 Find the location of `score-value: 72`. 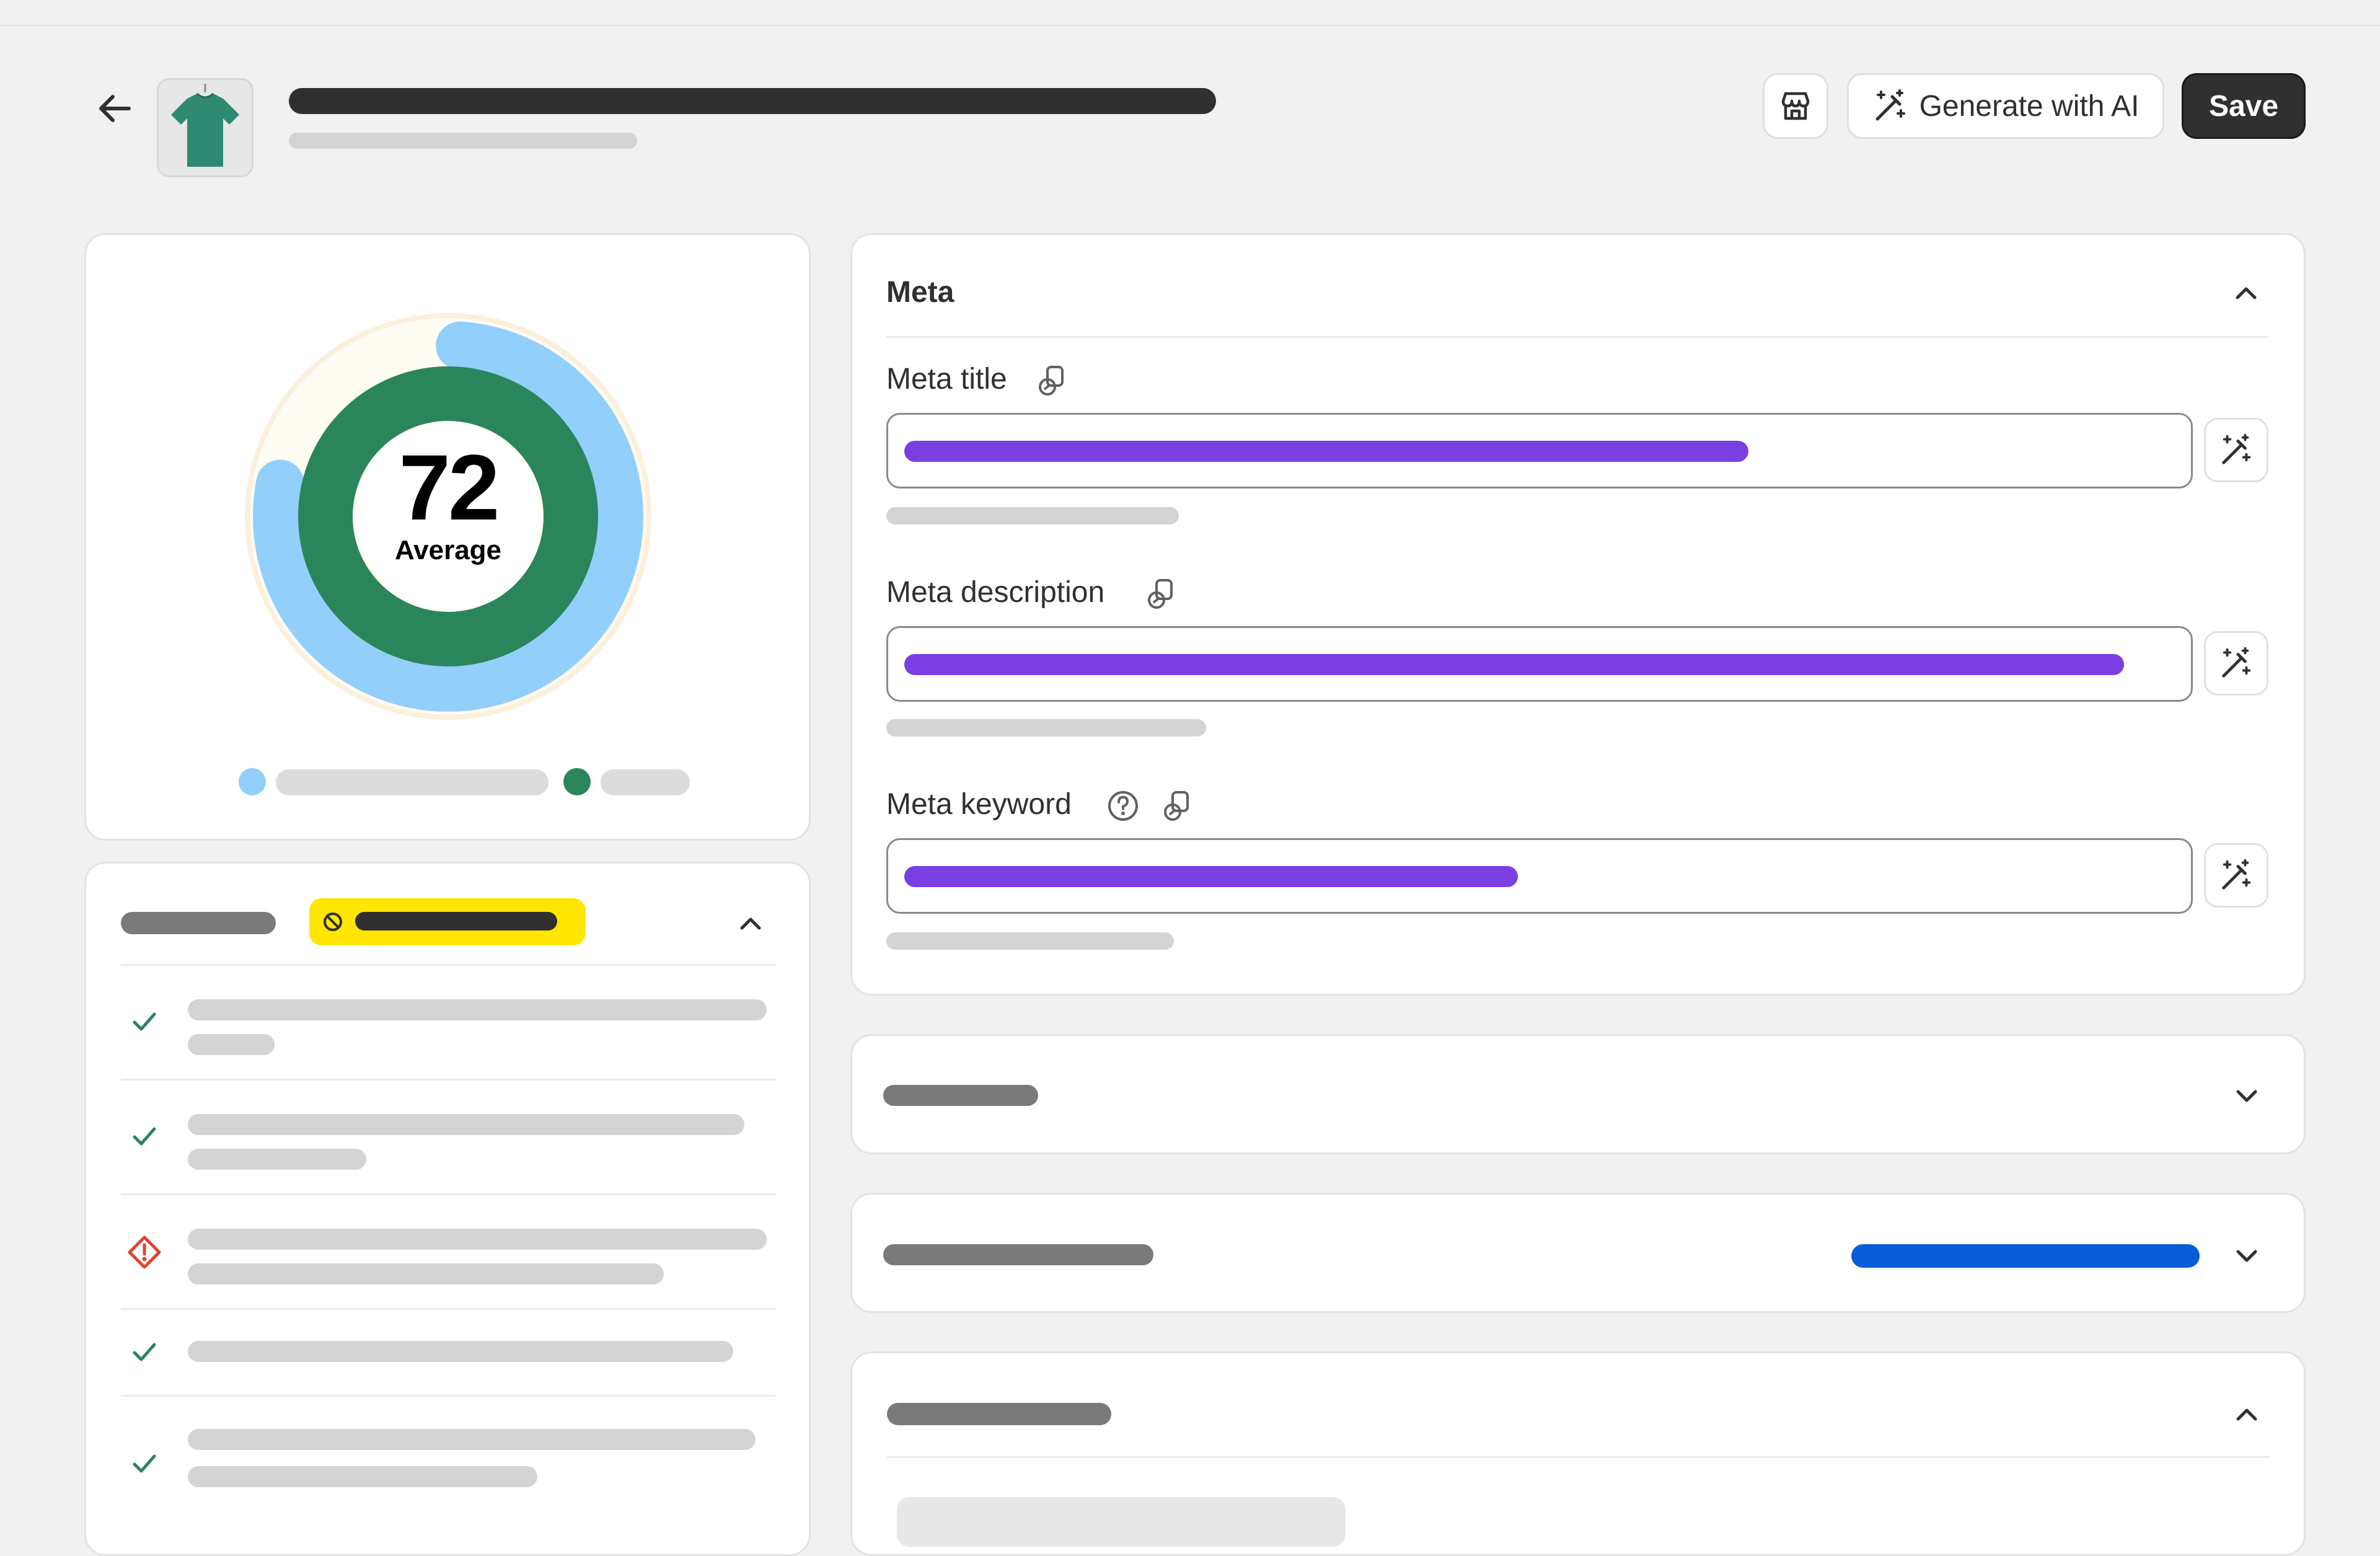

score-value: 72 is located at coordinates (449, 487).